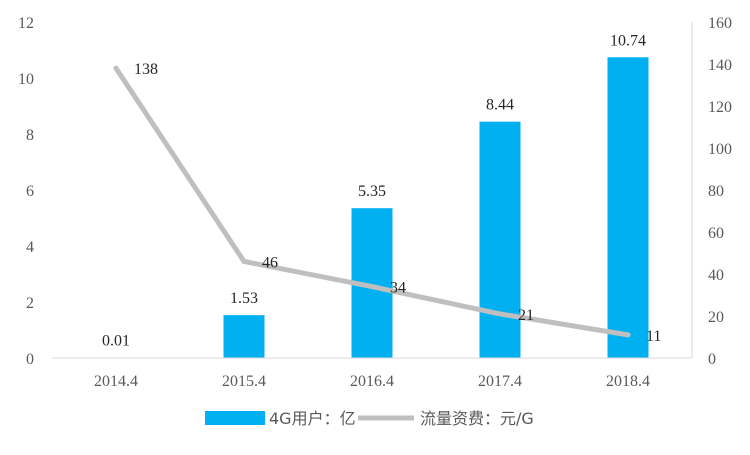 The image size is (750, 455). What do you see at coordinates (526, 315) in the screenshot?
I see `line-value-label: 21` at bounding box center [526, 315].